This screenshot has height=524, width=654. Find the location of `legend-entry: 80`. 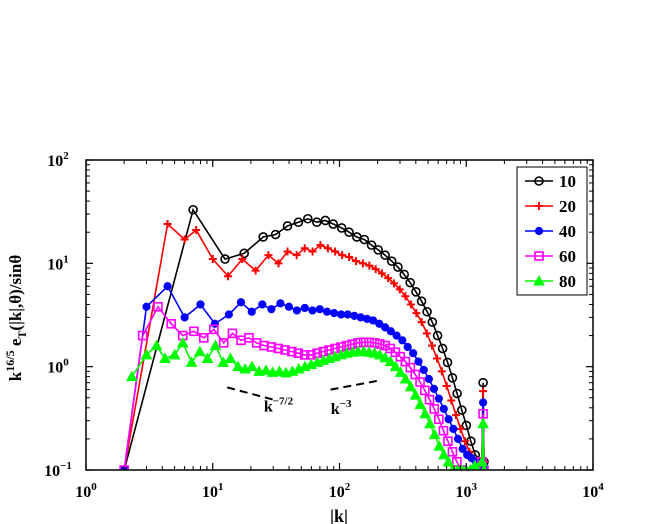

legend-entry: 80 is located at coordinates (550, 281).